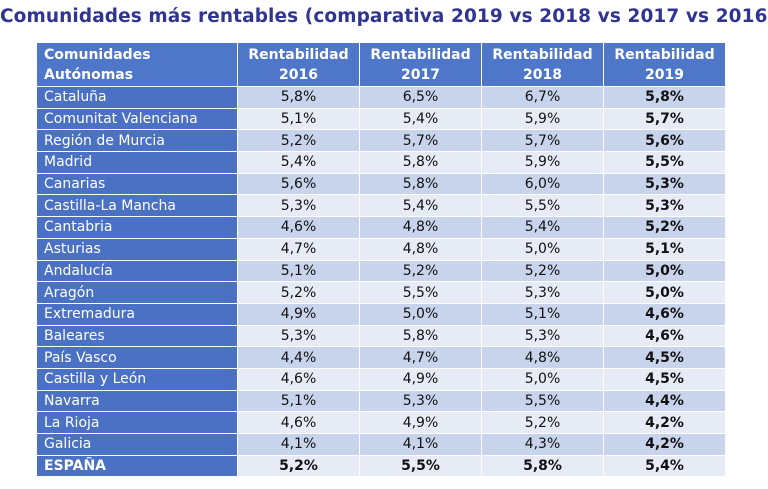  What do you see at coordinates (664, 401) in the screenshot?
I see `cell-2019: 4,4%` at bounding box center [664, 401].